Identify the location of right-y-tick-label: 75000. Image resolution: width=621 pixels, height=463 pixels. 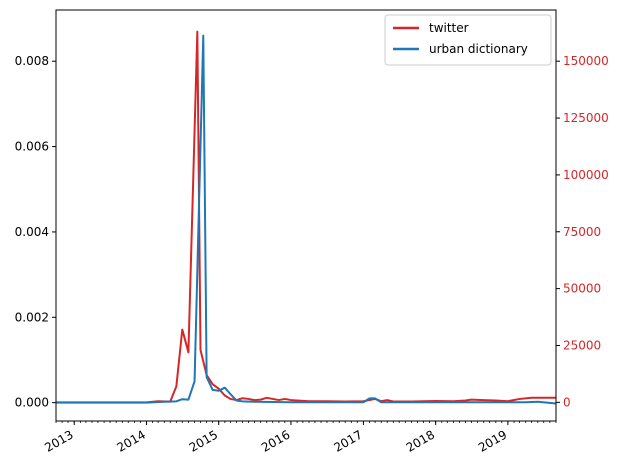
(582, 232).